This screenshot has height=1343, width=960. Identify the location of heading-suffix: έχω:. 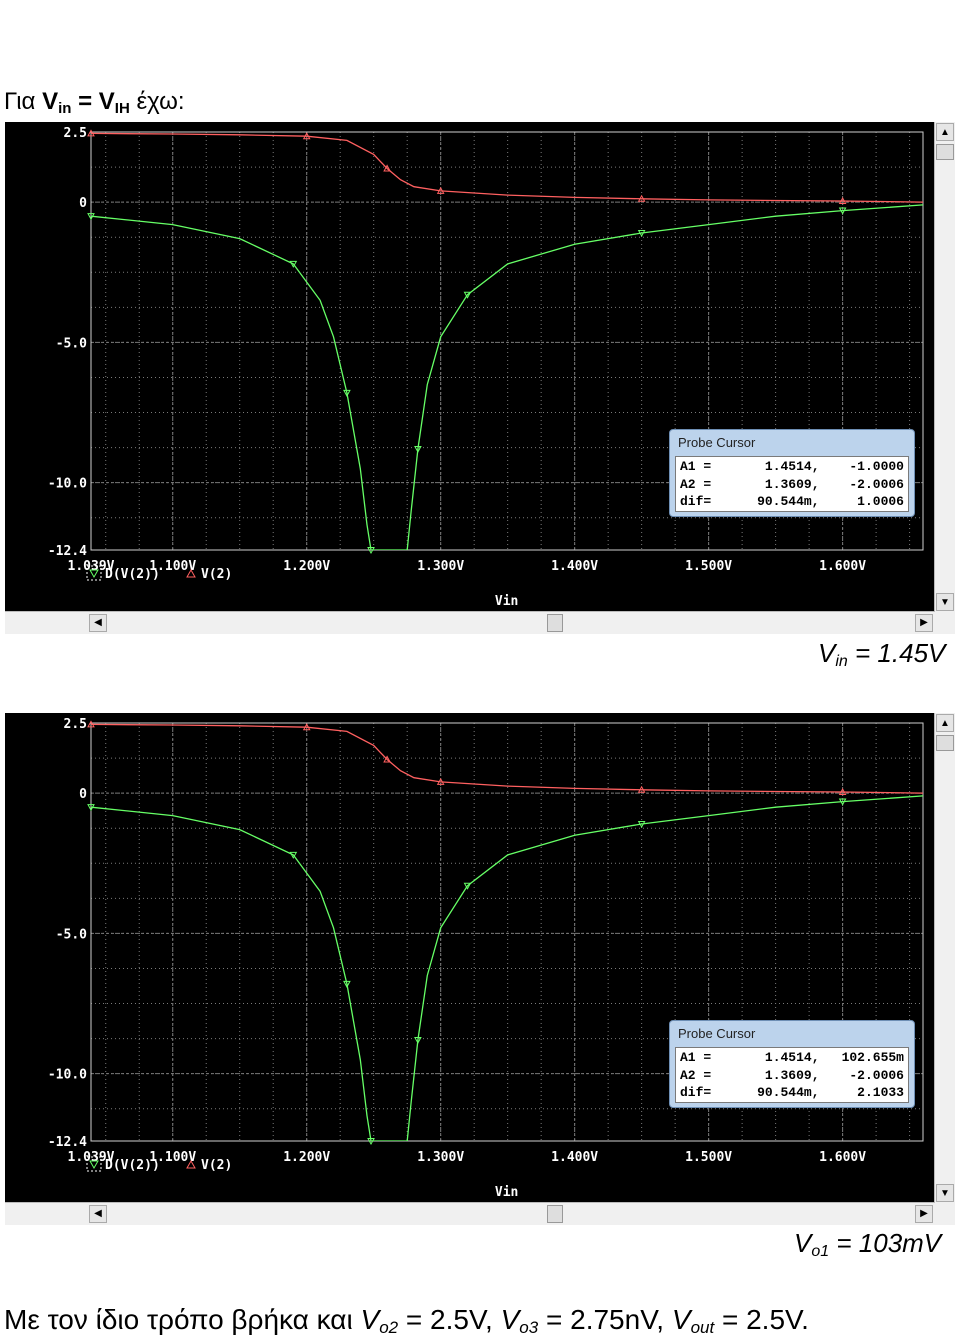
(157, 101).